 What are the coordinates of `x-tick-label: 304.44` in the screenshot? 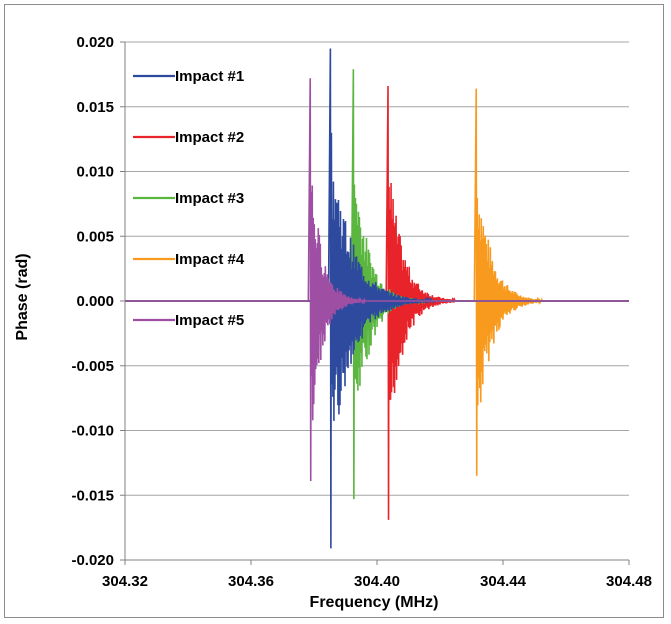 It's located at (503, 581).